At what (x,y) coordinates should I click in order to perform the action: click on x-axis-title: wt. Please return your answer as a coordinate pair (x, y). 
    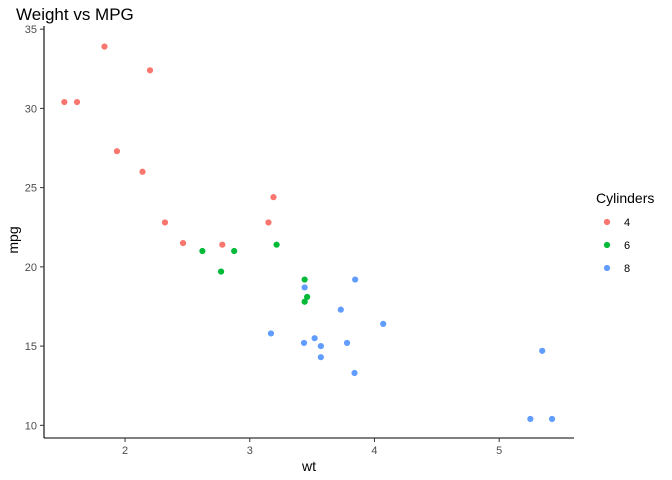
    Looking at the image, I should click on (308, 466).